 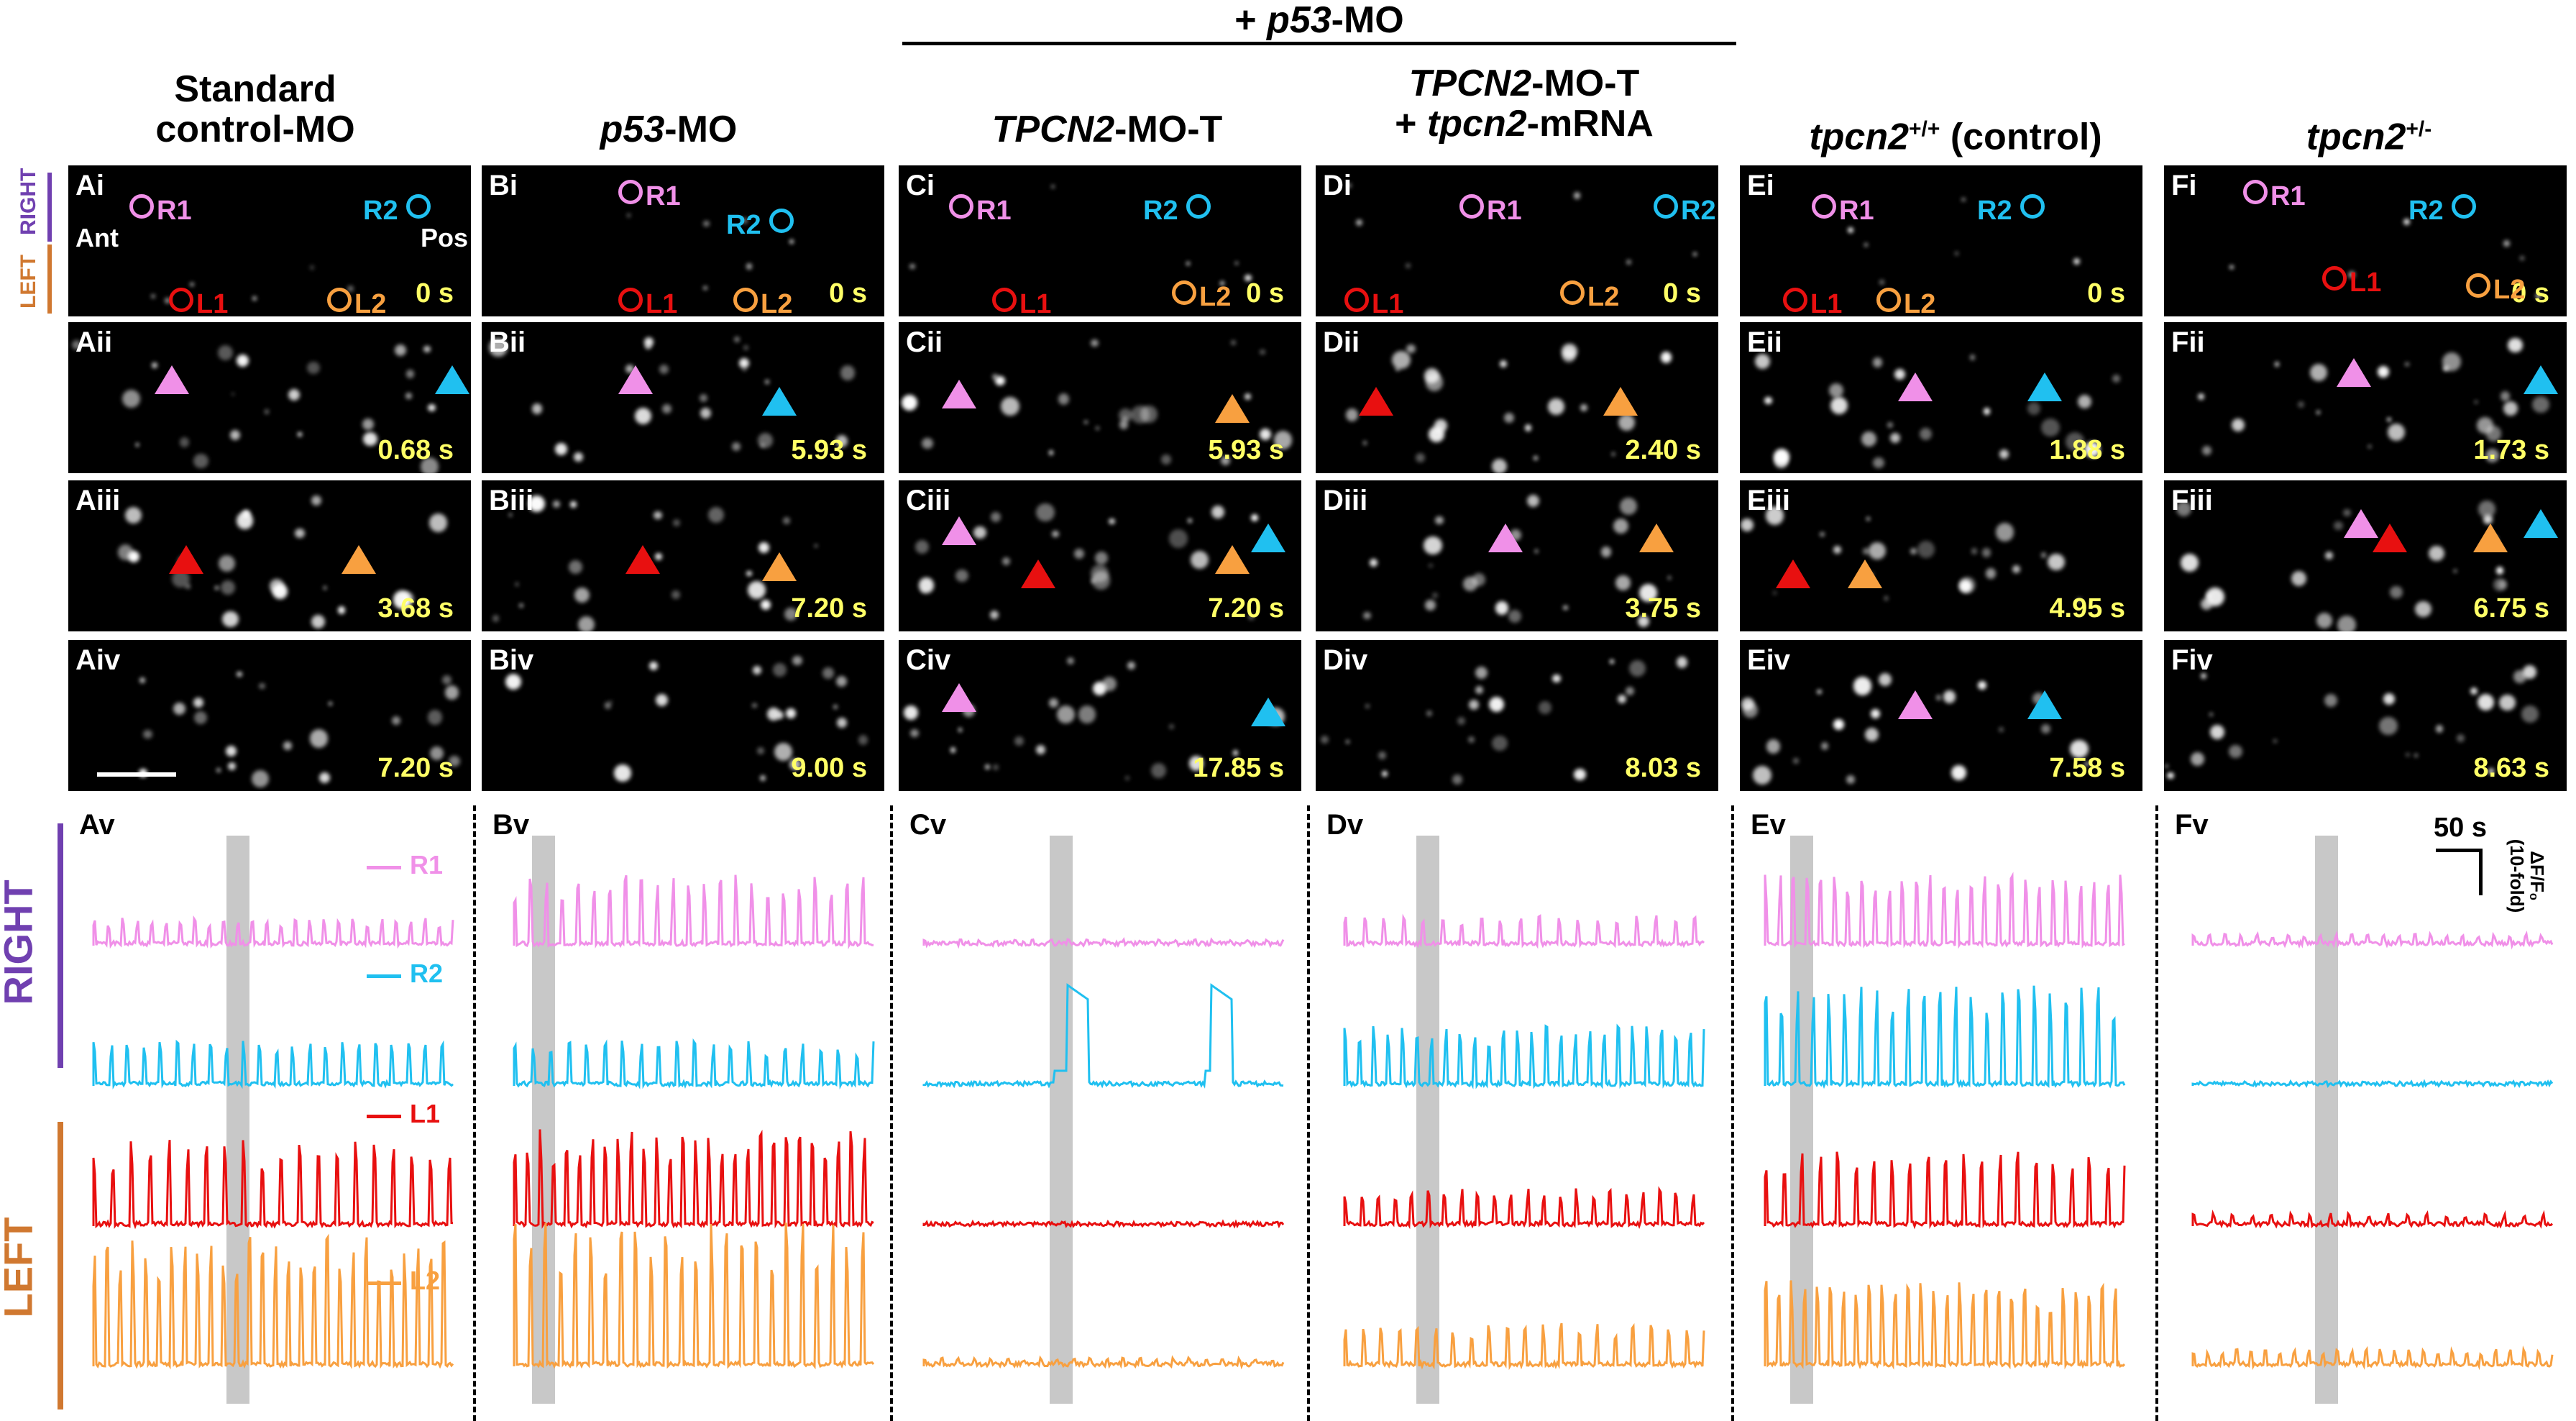 What do you see at coordinates (1517, 555) in the screenshot?
I see `image-panel-Diii: Diii 3.75 s` at bounding box center [1517, 555].